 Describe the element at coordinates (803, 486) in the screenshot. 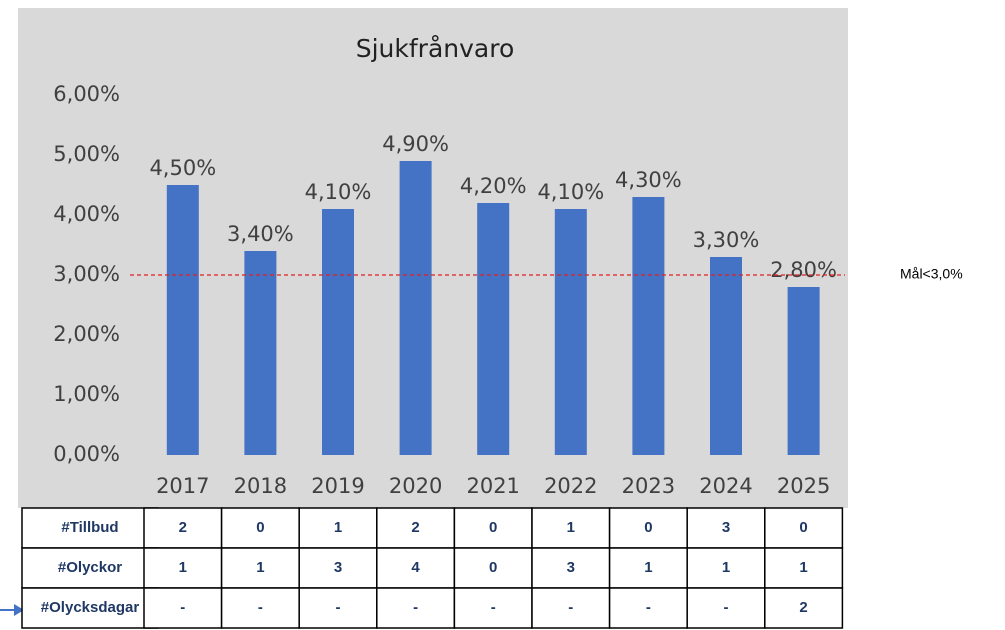

I see `x-tick-label: 2025` at that location.